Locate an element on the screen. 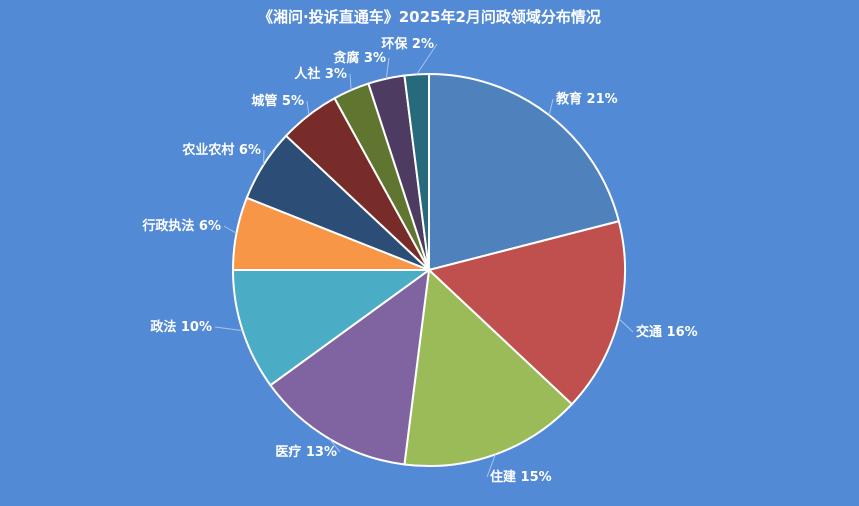 The image size is (859, 506). slice-label-1: 教育 21% is located at coordinates (586, 99).